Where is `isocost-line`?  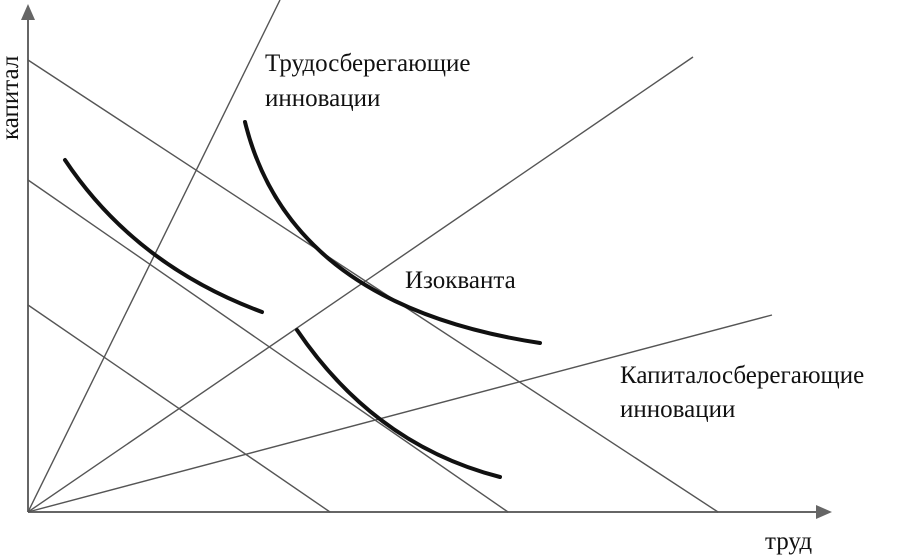
isocost-line is located at coordinates (179, 408).